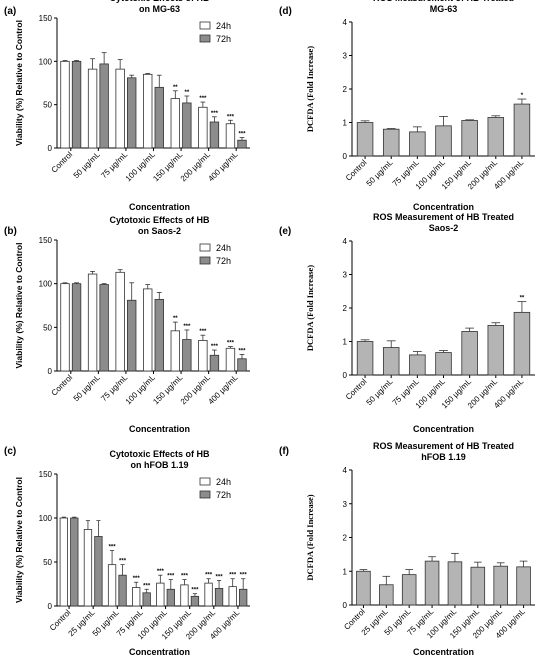 The height and width of the screenshot is (663, 550). I want to click on panel-letter: (c), so click(10, 451).